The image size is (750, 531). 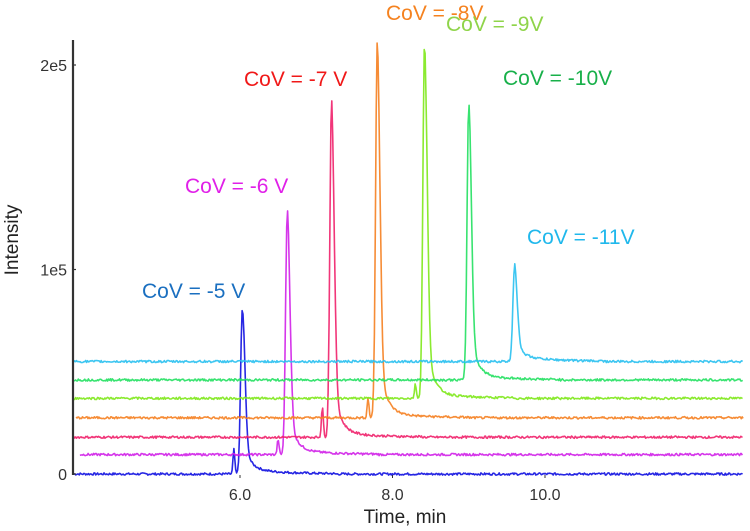 I want to click on y-axis-title: Intensity, so click(x=12, y=239).